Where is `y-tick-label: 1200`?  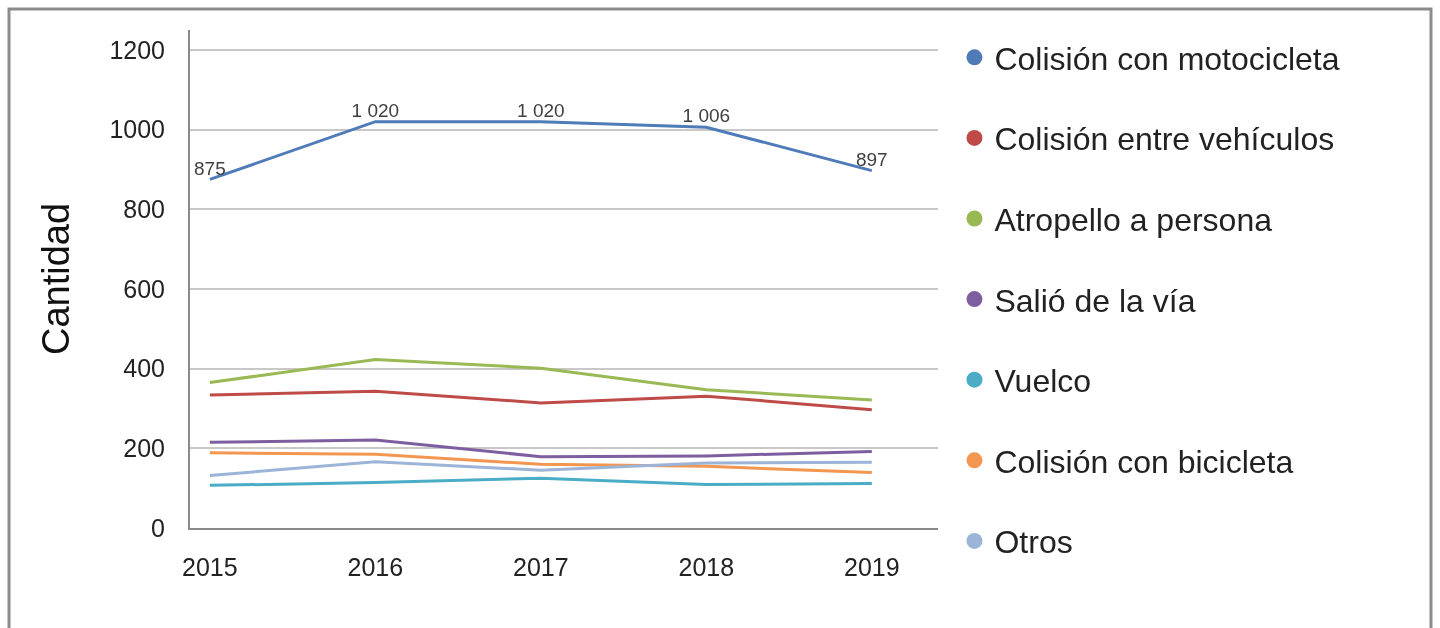
y-tick-label: 1200 is located at coordinates (137, 49).